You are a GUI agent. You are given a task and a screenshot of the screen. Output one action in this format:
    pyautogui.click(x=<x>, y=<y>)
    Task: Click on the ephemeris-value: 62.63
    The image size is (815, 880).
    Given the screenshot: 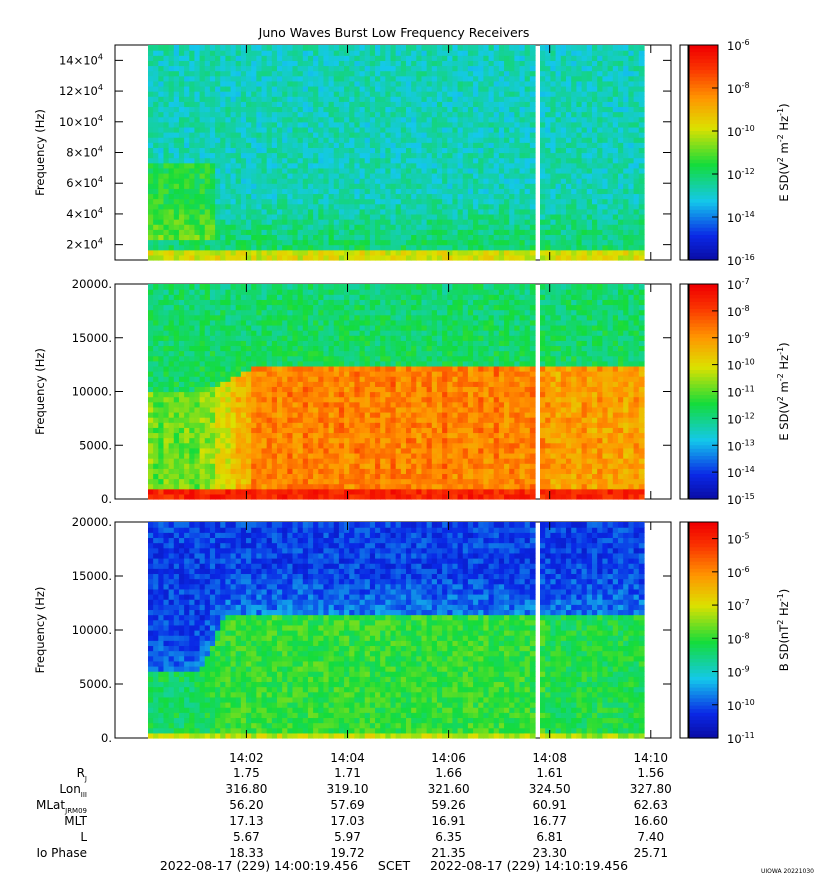 What is the action you would take?
    pyautogui.click(x=651, y=805)
    